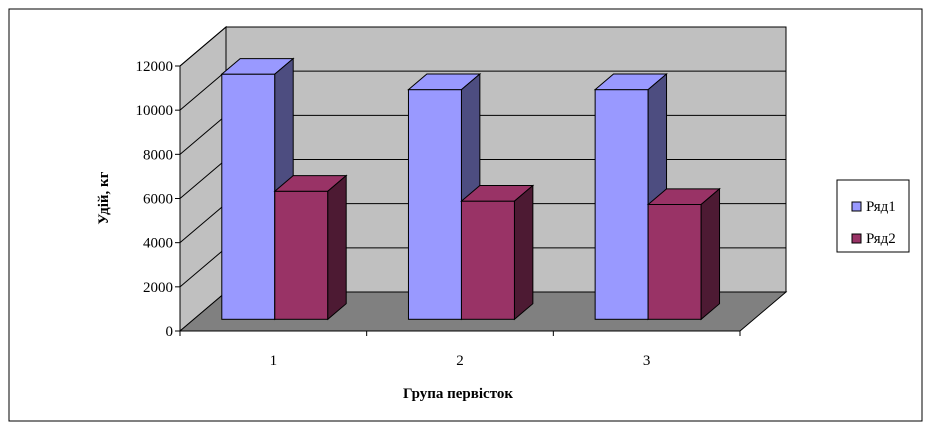  What do you see at coordinates (158, 288) in the screenshot?
I see `y-tick-label-1: 2000` at bounding box center [158, 288].